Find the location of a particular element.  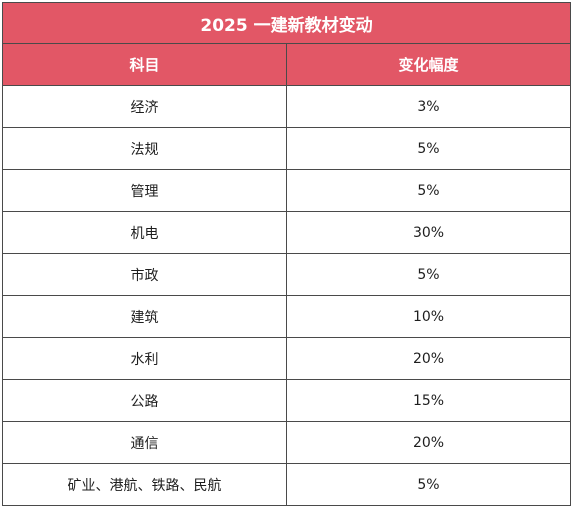

change-cell: 3% is located at coordinates (428, 106).